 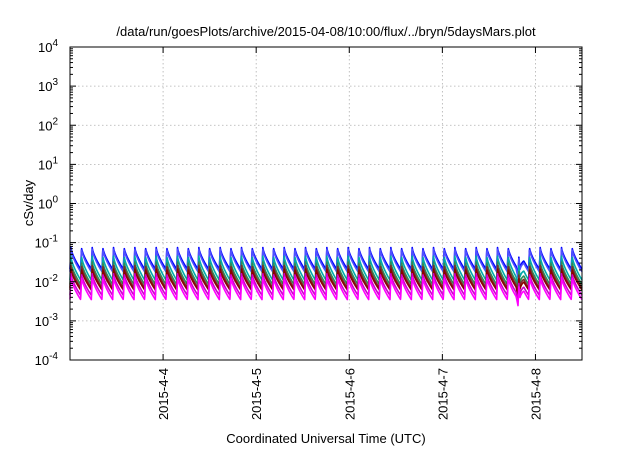 What do you see at coordinates (28, 202) in the screenshot?
I see `y-axis-label: cSv/day` at bounding box center [28, 202].